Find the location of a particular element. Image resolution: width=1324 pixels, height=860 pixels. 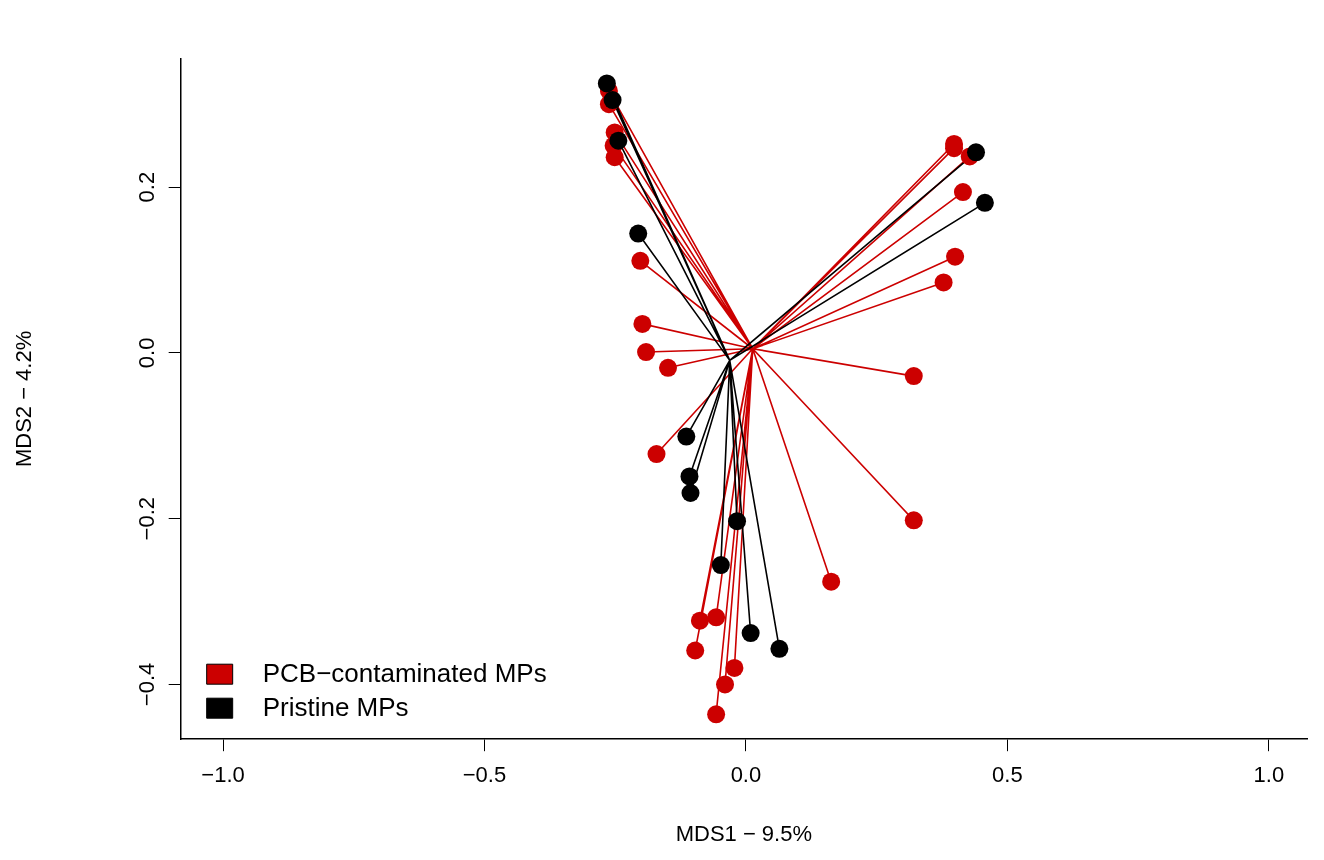

y-tick-label: −0.2 is located at coordinates (146, 518).